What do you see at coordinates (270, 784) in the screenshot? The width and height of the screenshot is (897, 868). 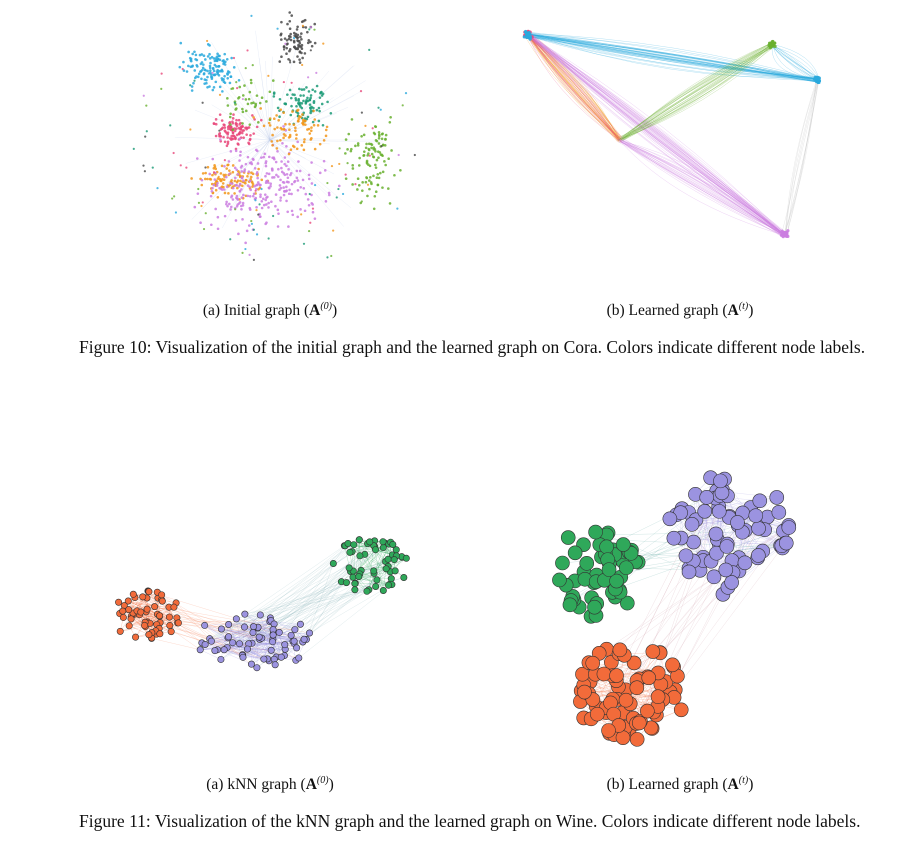 I see `fig11-subcaption-a: (a) kNN graph (A(0))` at bounding box center [270, 784].